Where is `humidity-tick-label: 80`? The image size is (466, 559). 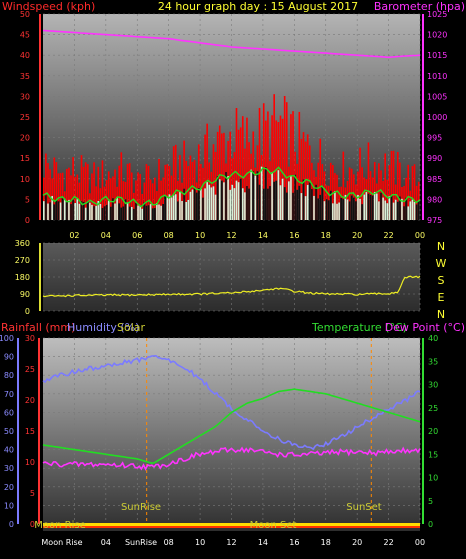
humidity-tick-label: 80 is located at coordinates (9, 375).